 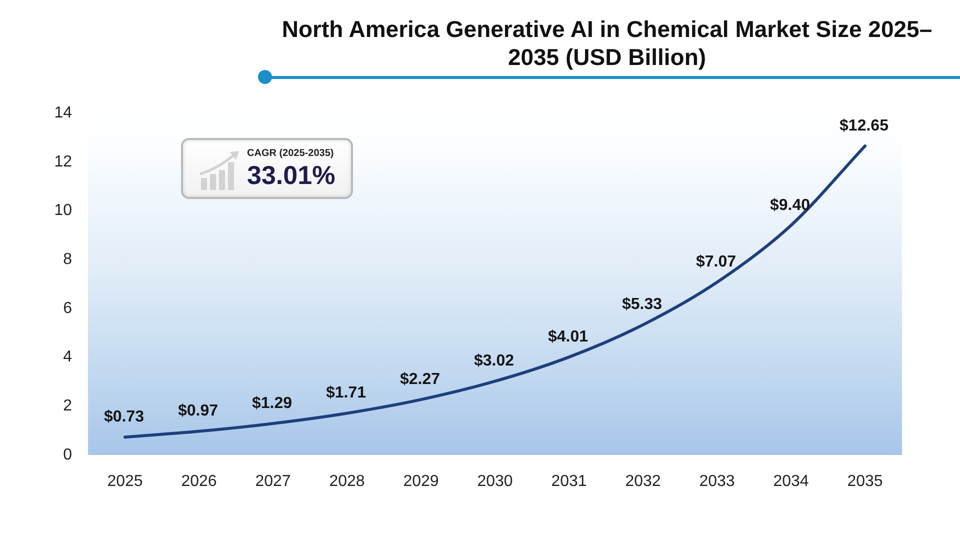 I want to click on y-tick-label: 14, so click(x=63, y=113).